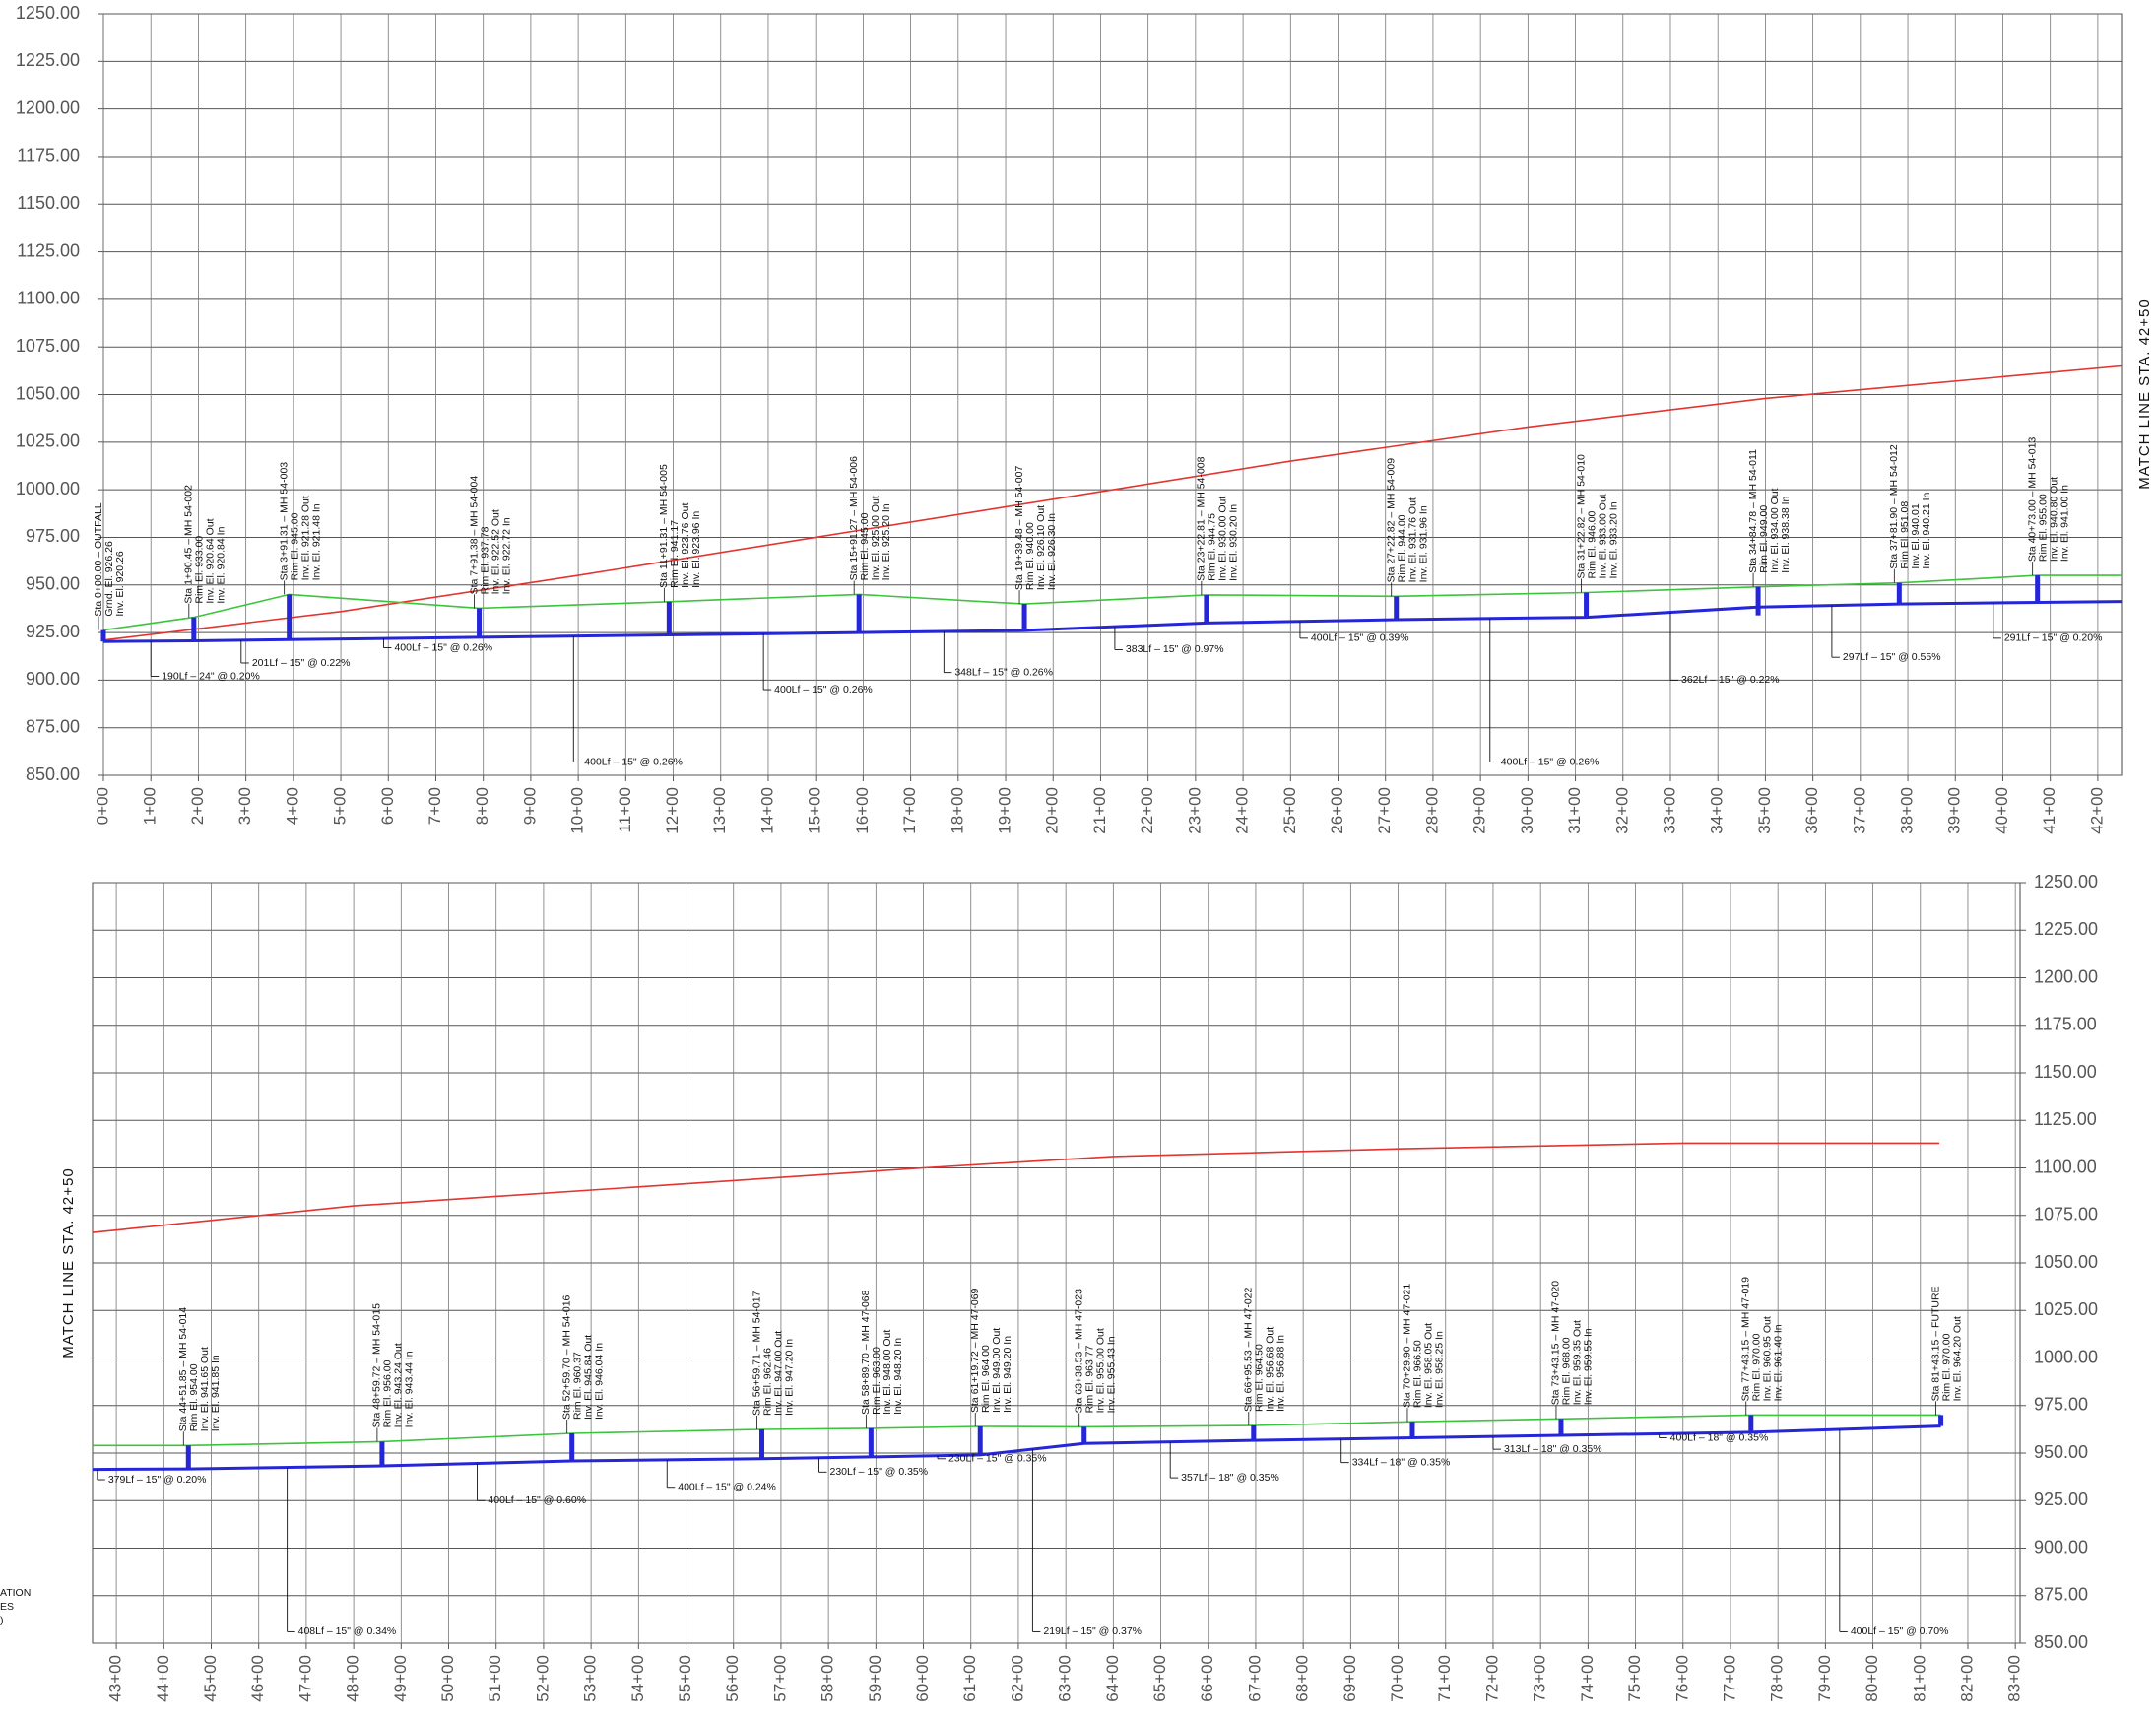 Image resolution: width=2156 pixels, height=1722 pixels. What do you see at coordinates (506, 556) in the screenshot?
I see `structure-label: Inv. El. 922.72 In` at bounding box center [506, 556].